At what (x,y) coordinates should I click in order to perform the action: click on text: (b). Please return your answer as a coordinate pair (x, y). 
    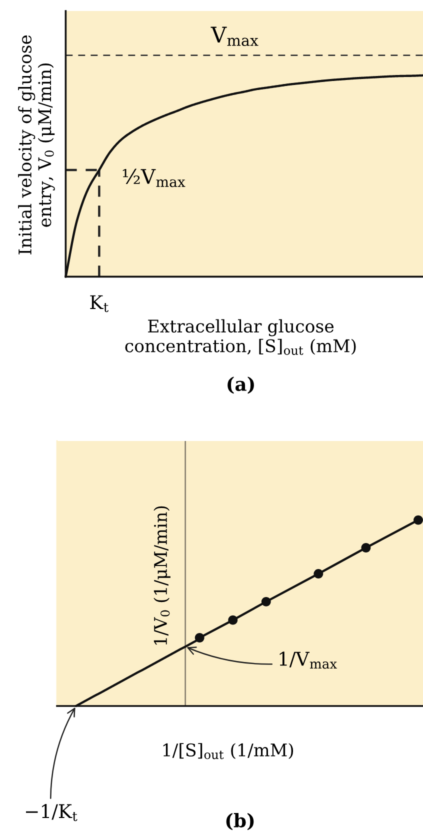
    Looking at the image, I should click on (240, 821).